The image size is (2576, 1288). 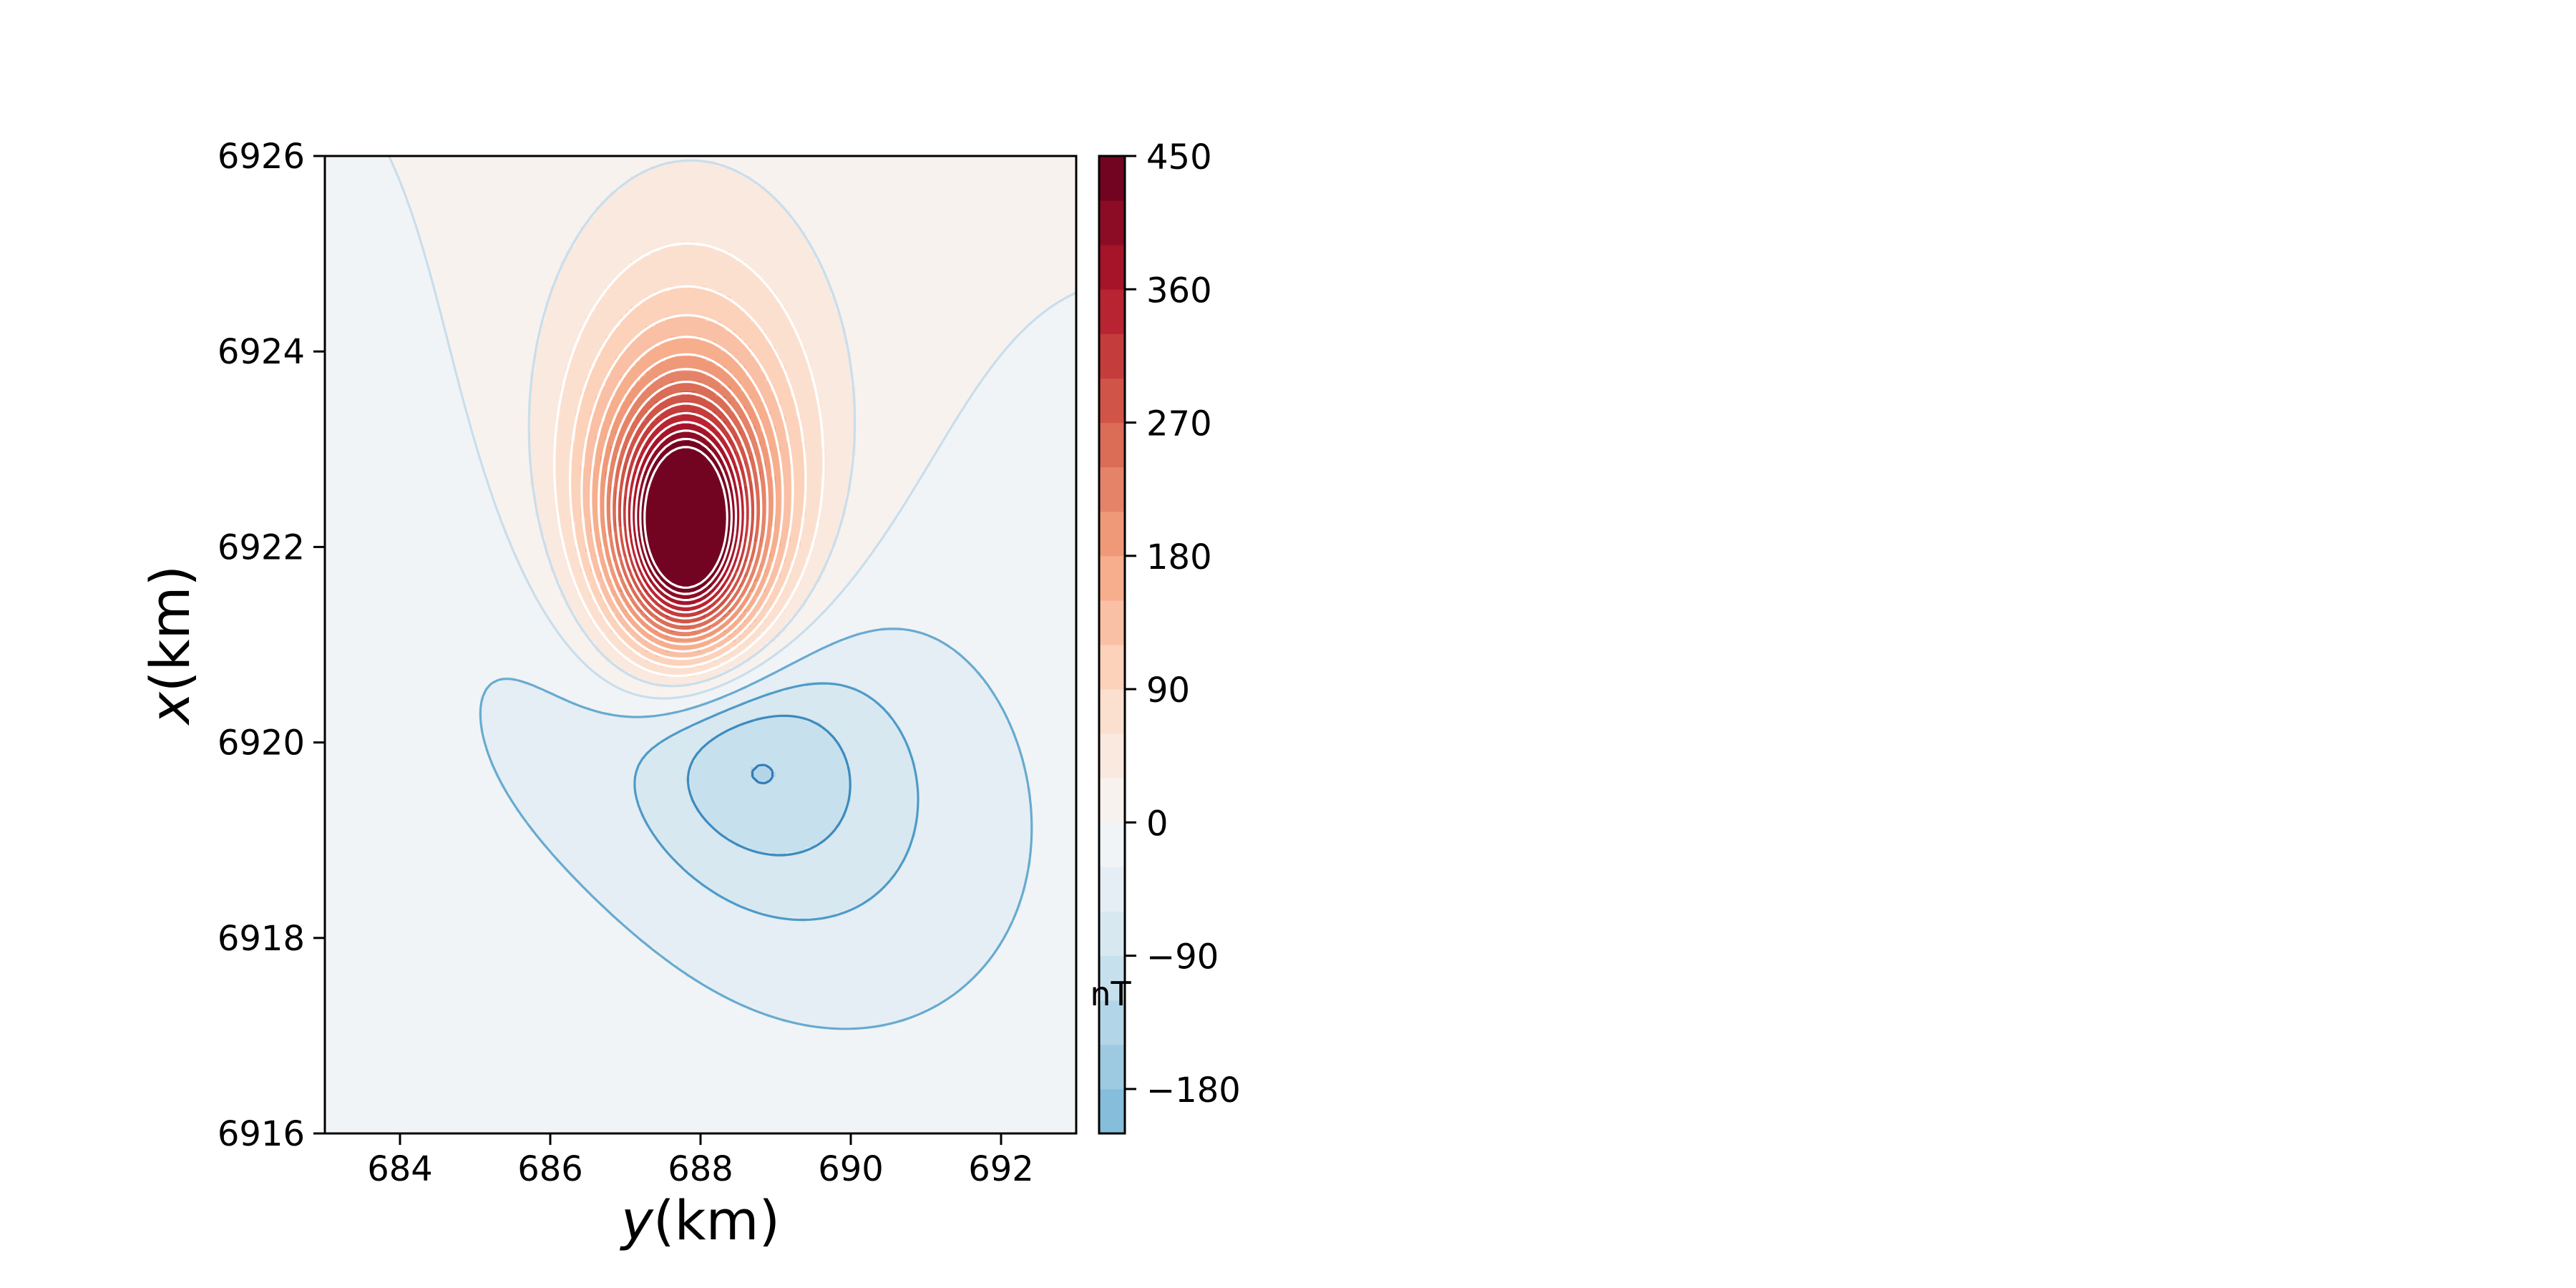 What do you see at coordinates (1112, 1067) in the screenshot?
I see `colorbar-band` at bounding box center [1112, 1067].